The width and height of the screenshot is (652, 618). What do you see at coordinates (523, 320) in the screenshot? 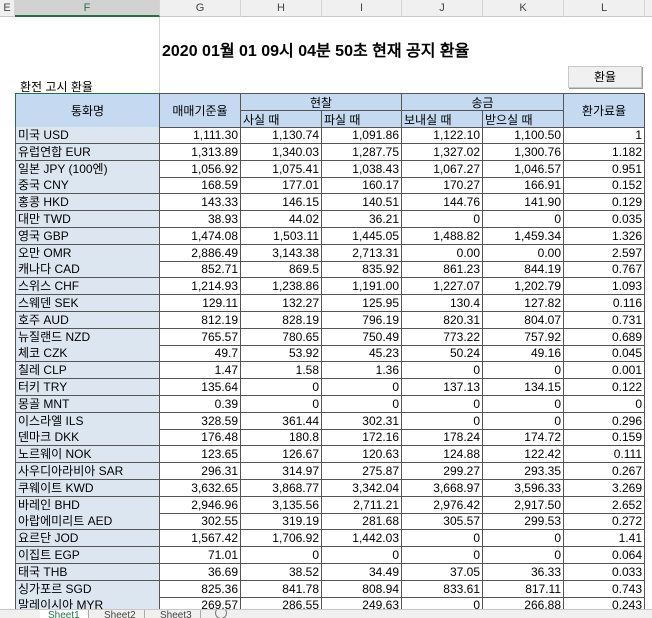
I see `receive-cell: 804.07` at bounding box center [523, 320].